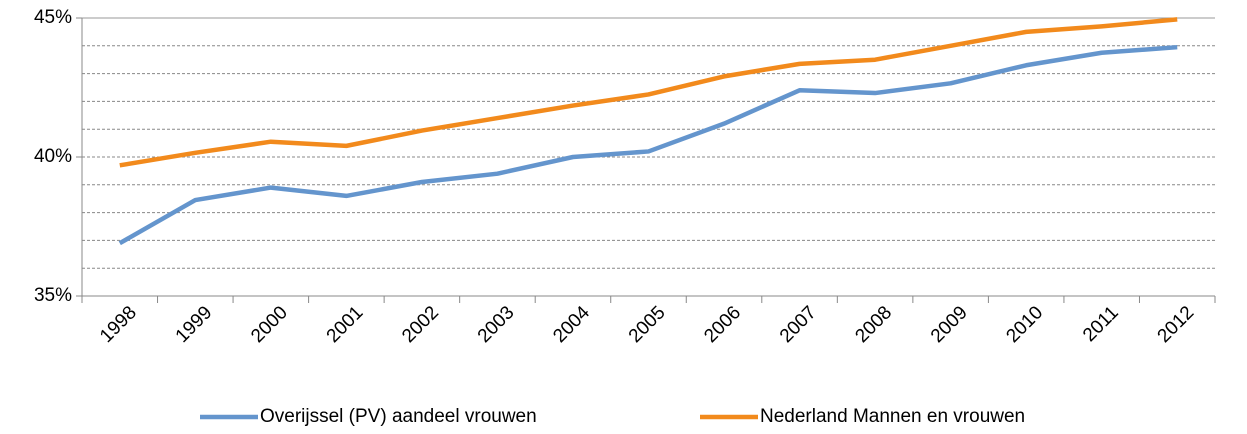 This screenshot has height=434, width=1247. What do you see at coordinates (1025, 324) in the screenshot?
I see `x-tick-label: 2010` at bounding box center [1025, 324].